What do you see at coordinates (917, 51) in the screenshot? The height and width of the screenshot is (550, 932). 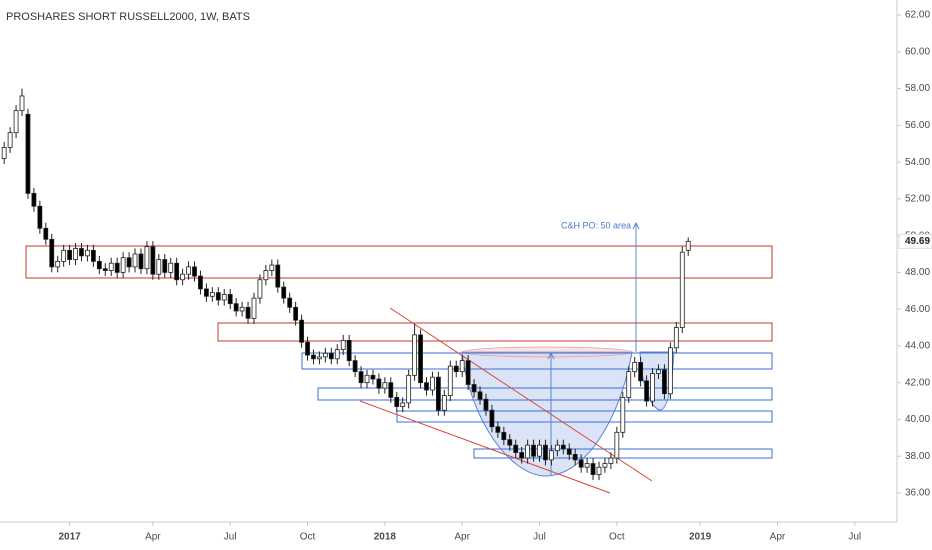 I see `y-tick-label: 60.00` at bounding box center [917, 51].